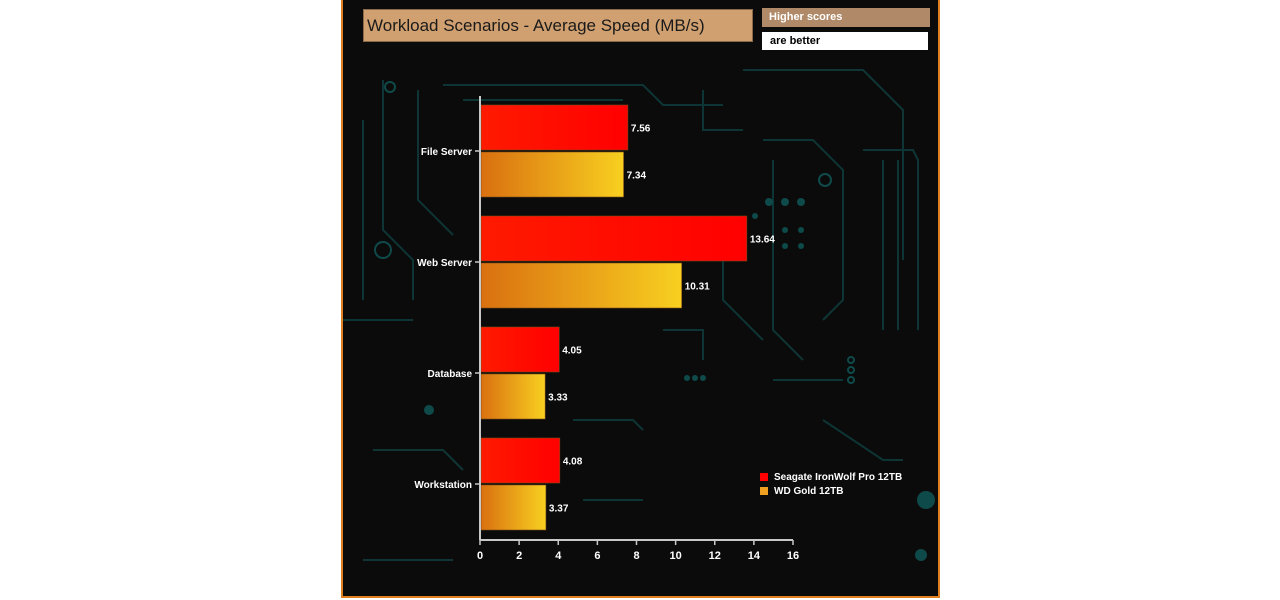 This screenshot has width=1280, height=600. Describe the element at coordinates (697, 287) in the screenshot. I see `data-label: 10.31` at that location.